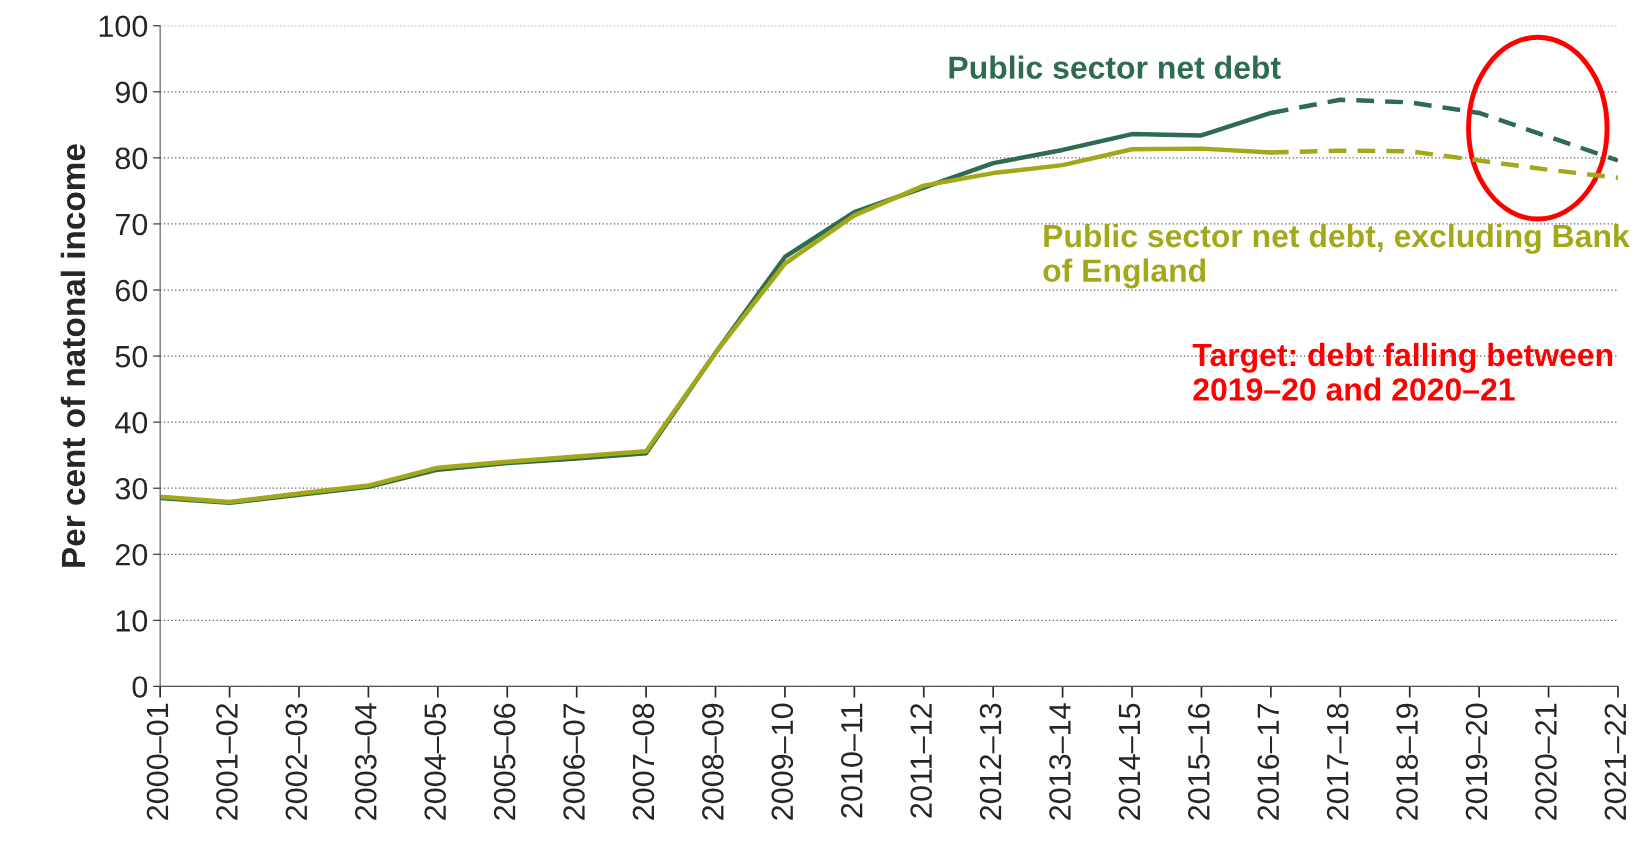 The image size is (1651, 858). I want to click on x-tick-label: 2020–21, so click(1546, 761).